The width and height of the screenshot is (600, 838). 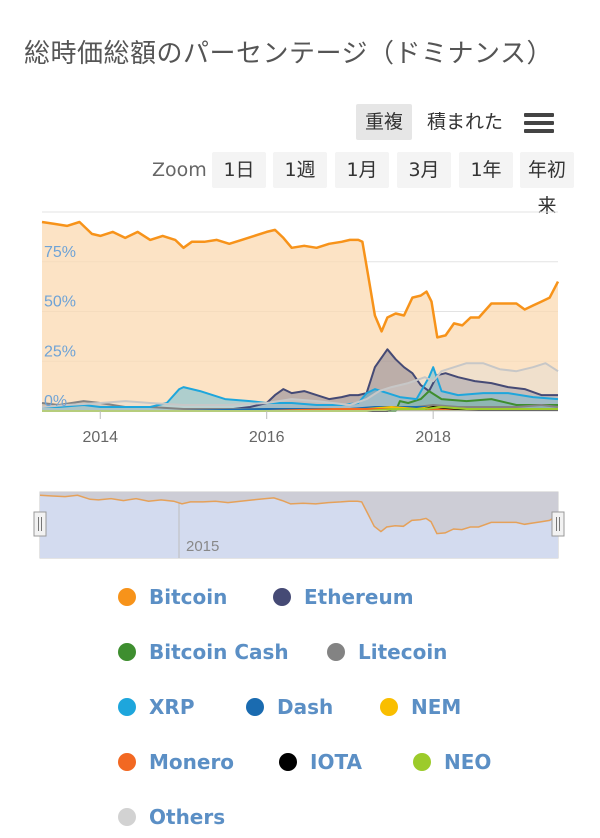 I want to click on legend-label: Bitcoin, so click(x=188, y=597).